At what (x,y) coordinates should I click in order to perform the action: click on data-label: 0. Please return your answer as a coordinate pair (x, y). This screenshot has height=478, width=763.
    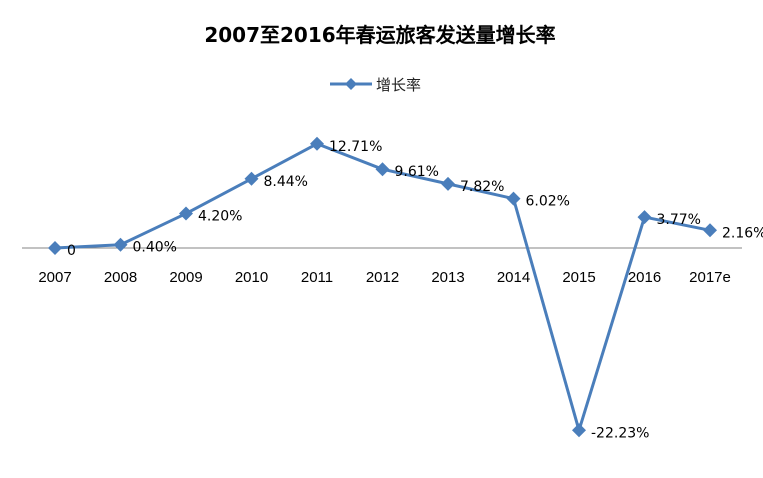
    Looking at the image, I should click on (71, 251).